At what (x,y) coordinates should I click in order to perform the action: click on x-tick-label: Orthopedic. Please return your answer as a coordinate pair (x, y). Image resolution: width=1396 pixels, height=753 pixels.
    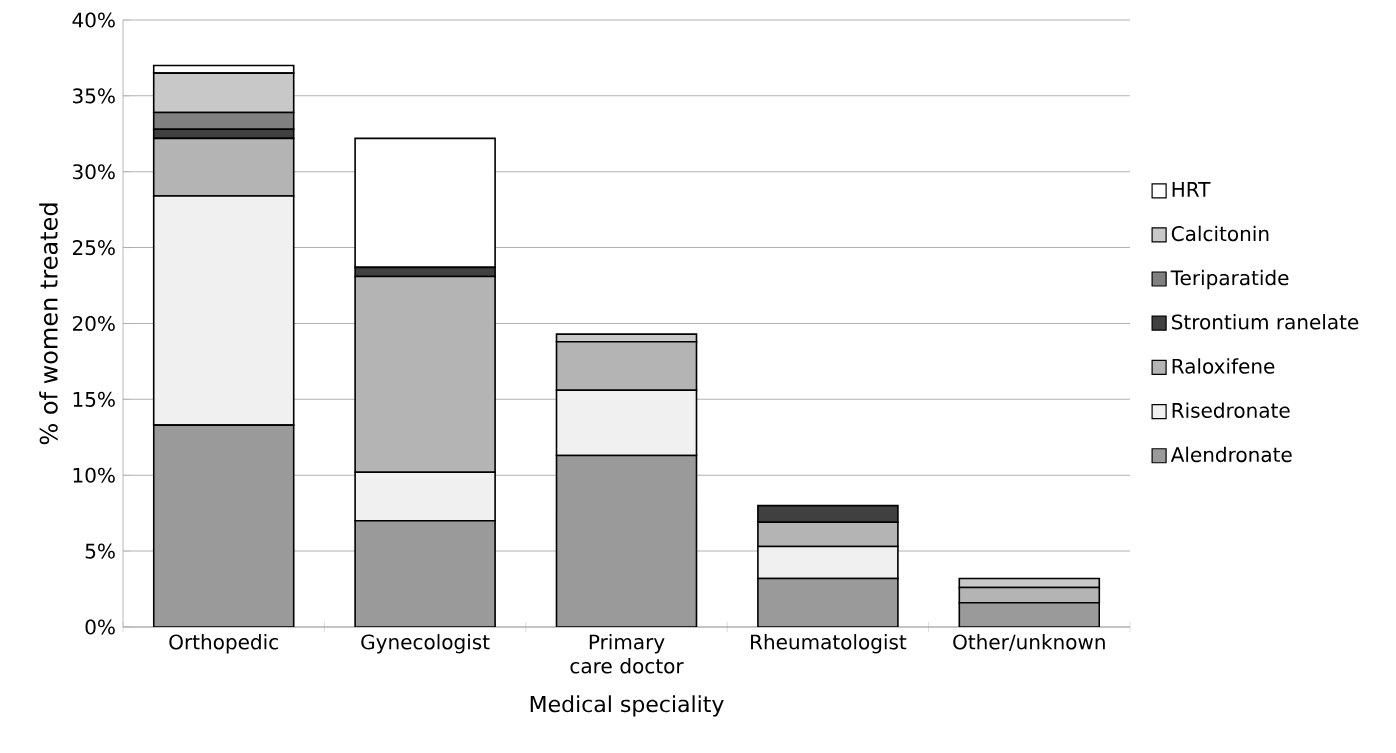
    Looking at the image, I should click on (223, 644).